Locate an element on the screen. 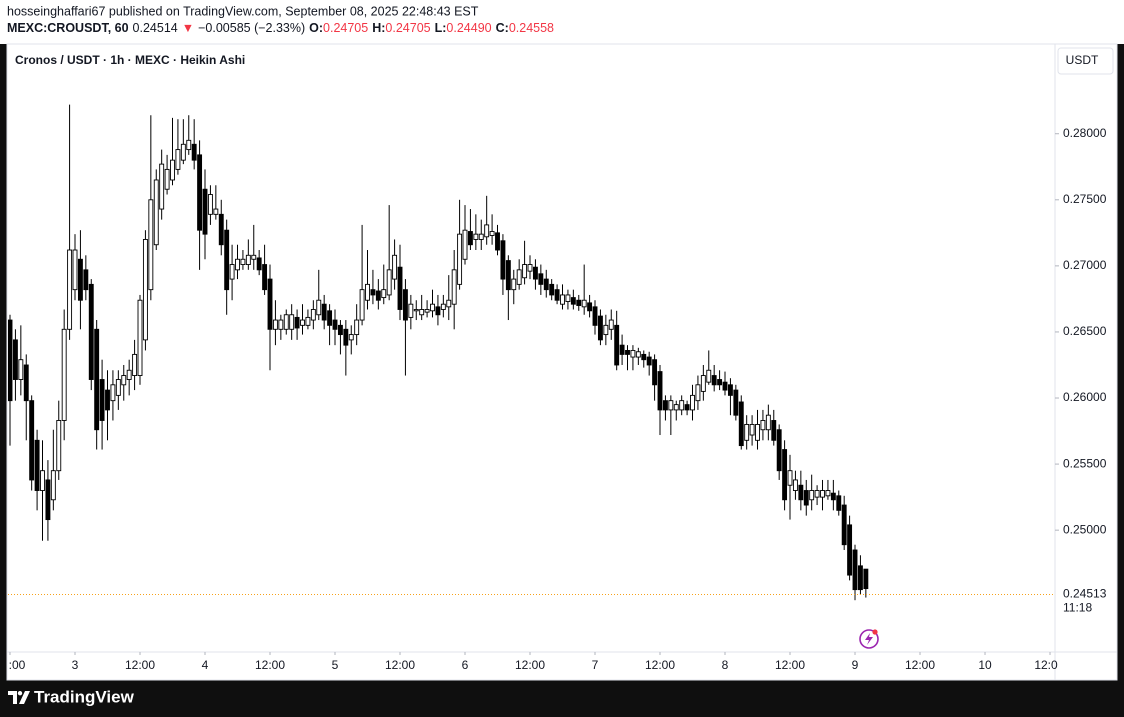 This screenshot has height=717, width=1124. x-tick-label: 12:0 is located at coordinates (1046, 665).